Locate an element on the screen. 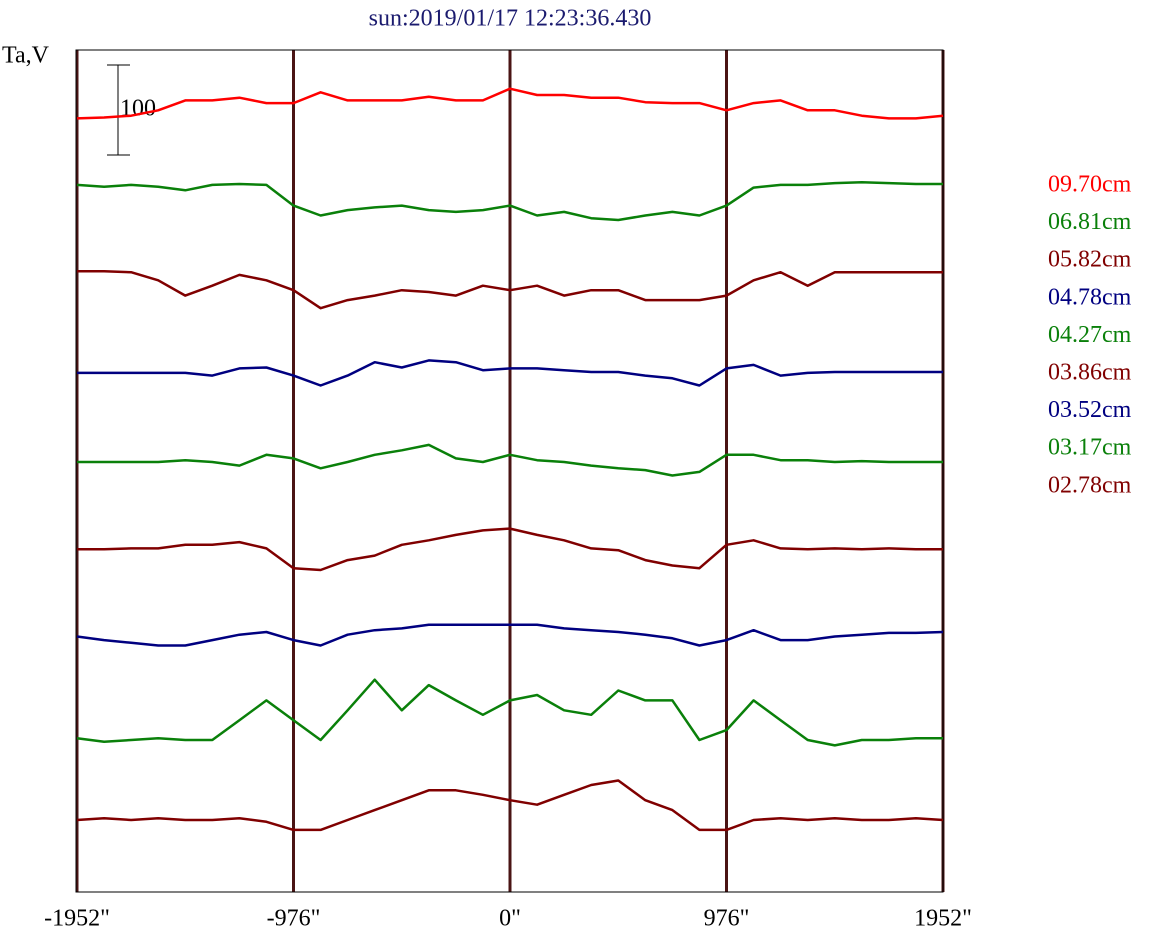  x-tick-label: -976" is located at coordinates (294, 919).